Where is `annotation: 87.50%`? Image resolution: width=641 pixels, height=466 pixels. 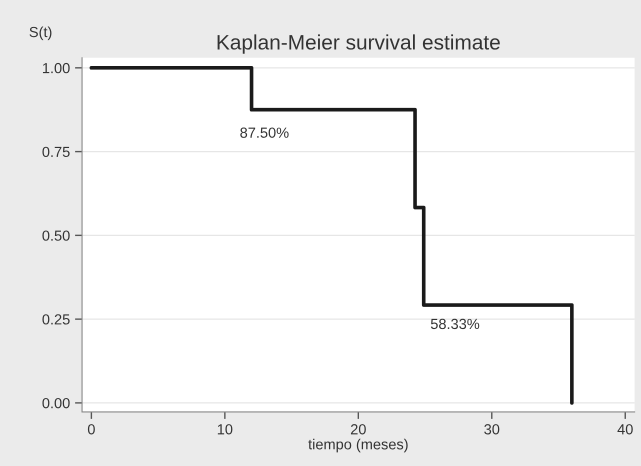 annotation: 87.50% is located at coordinates (264, 133).